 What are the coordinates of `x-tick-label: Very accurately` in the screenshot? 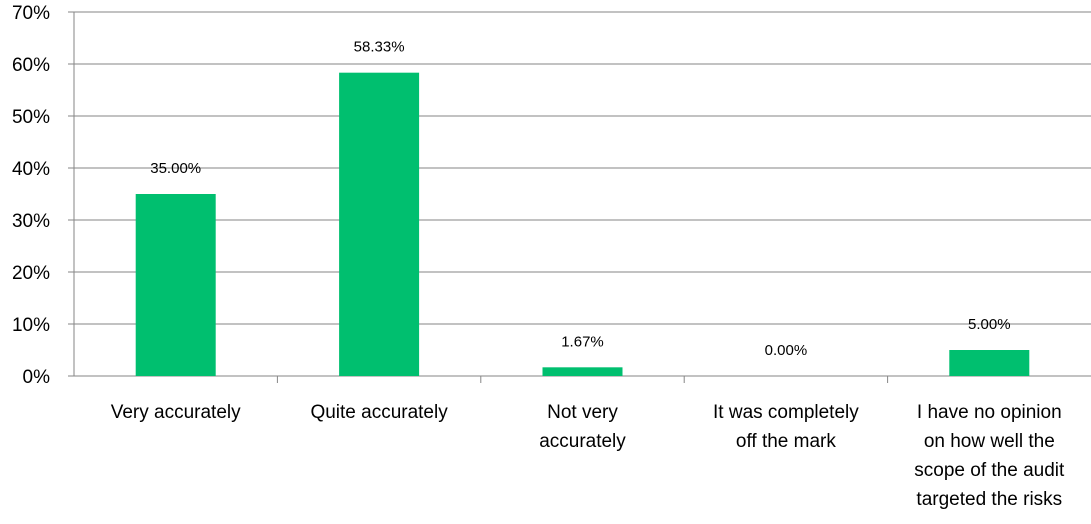 It's located at (176, 412).